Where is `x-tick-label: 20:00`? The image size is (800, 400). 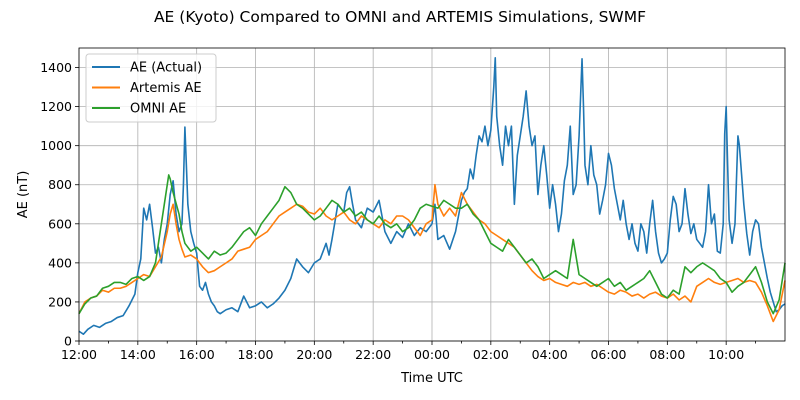
x-tick-label: 20:00 is located at coordinates (314, 354).